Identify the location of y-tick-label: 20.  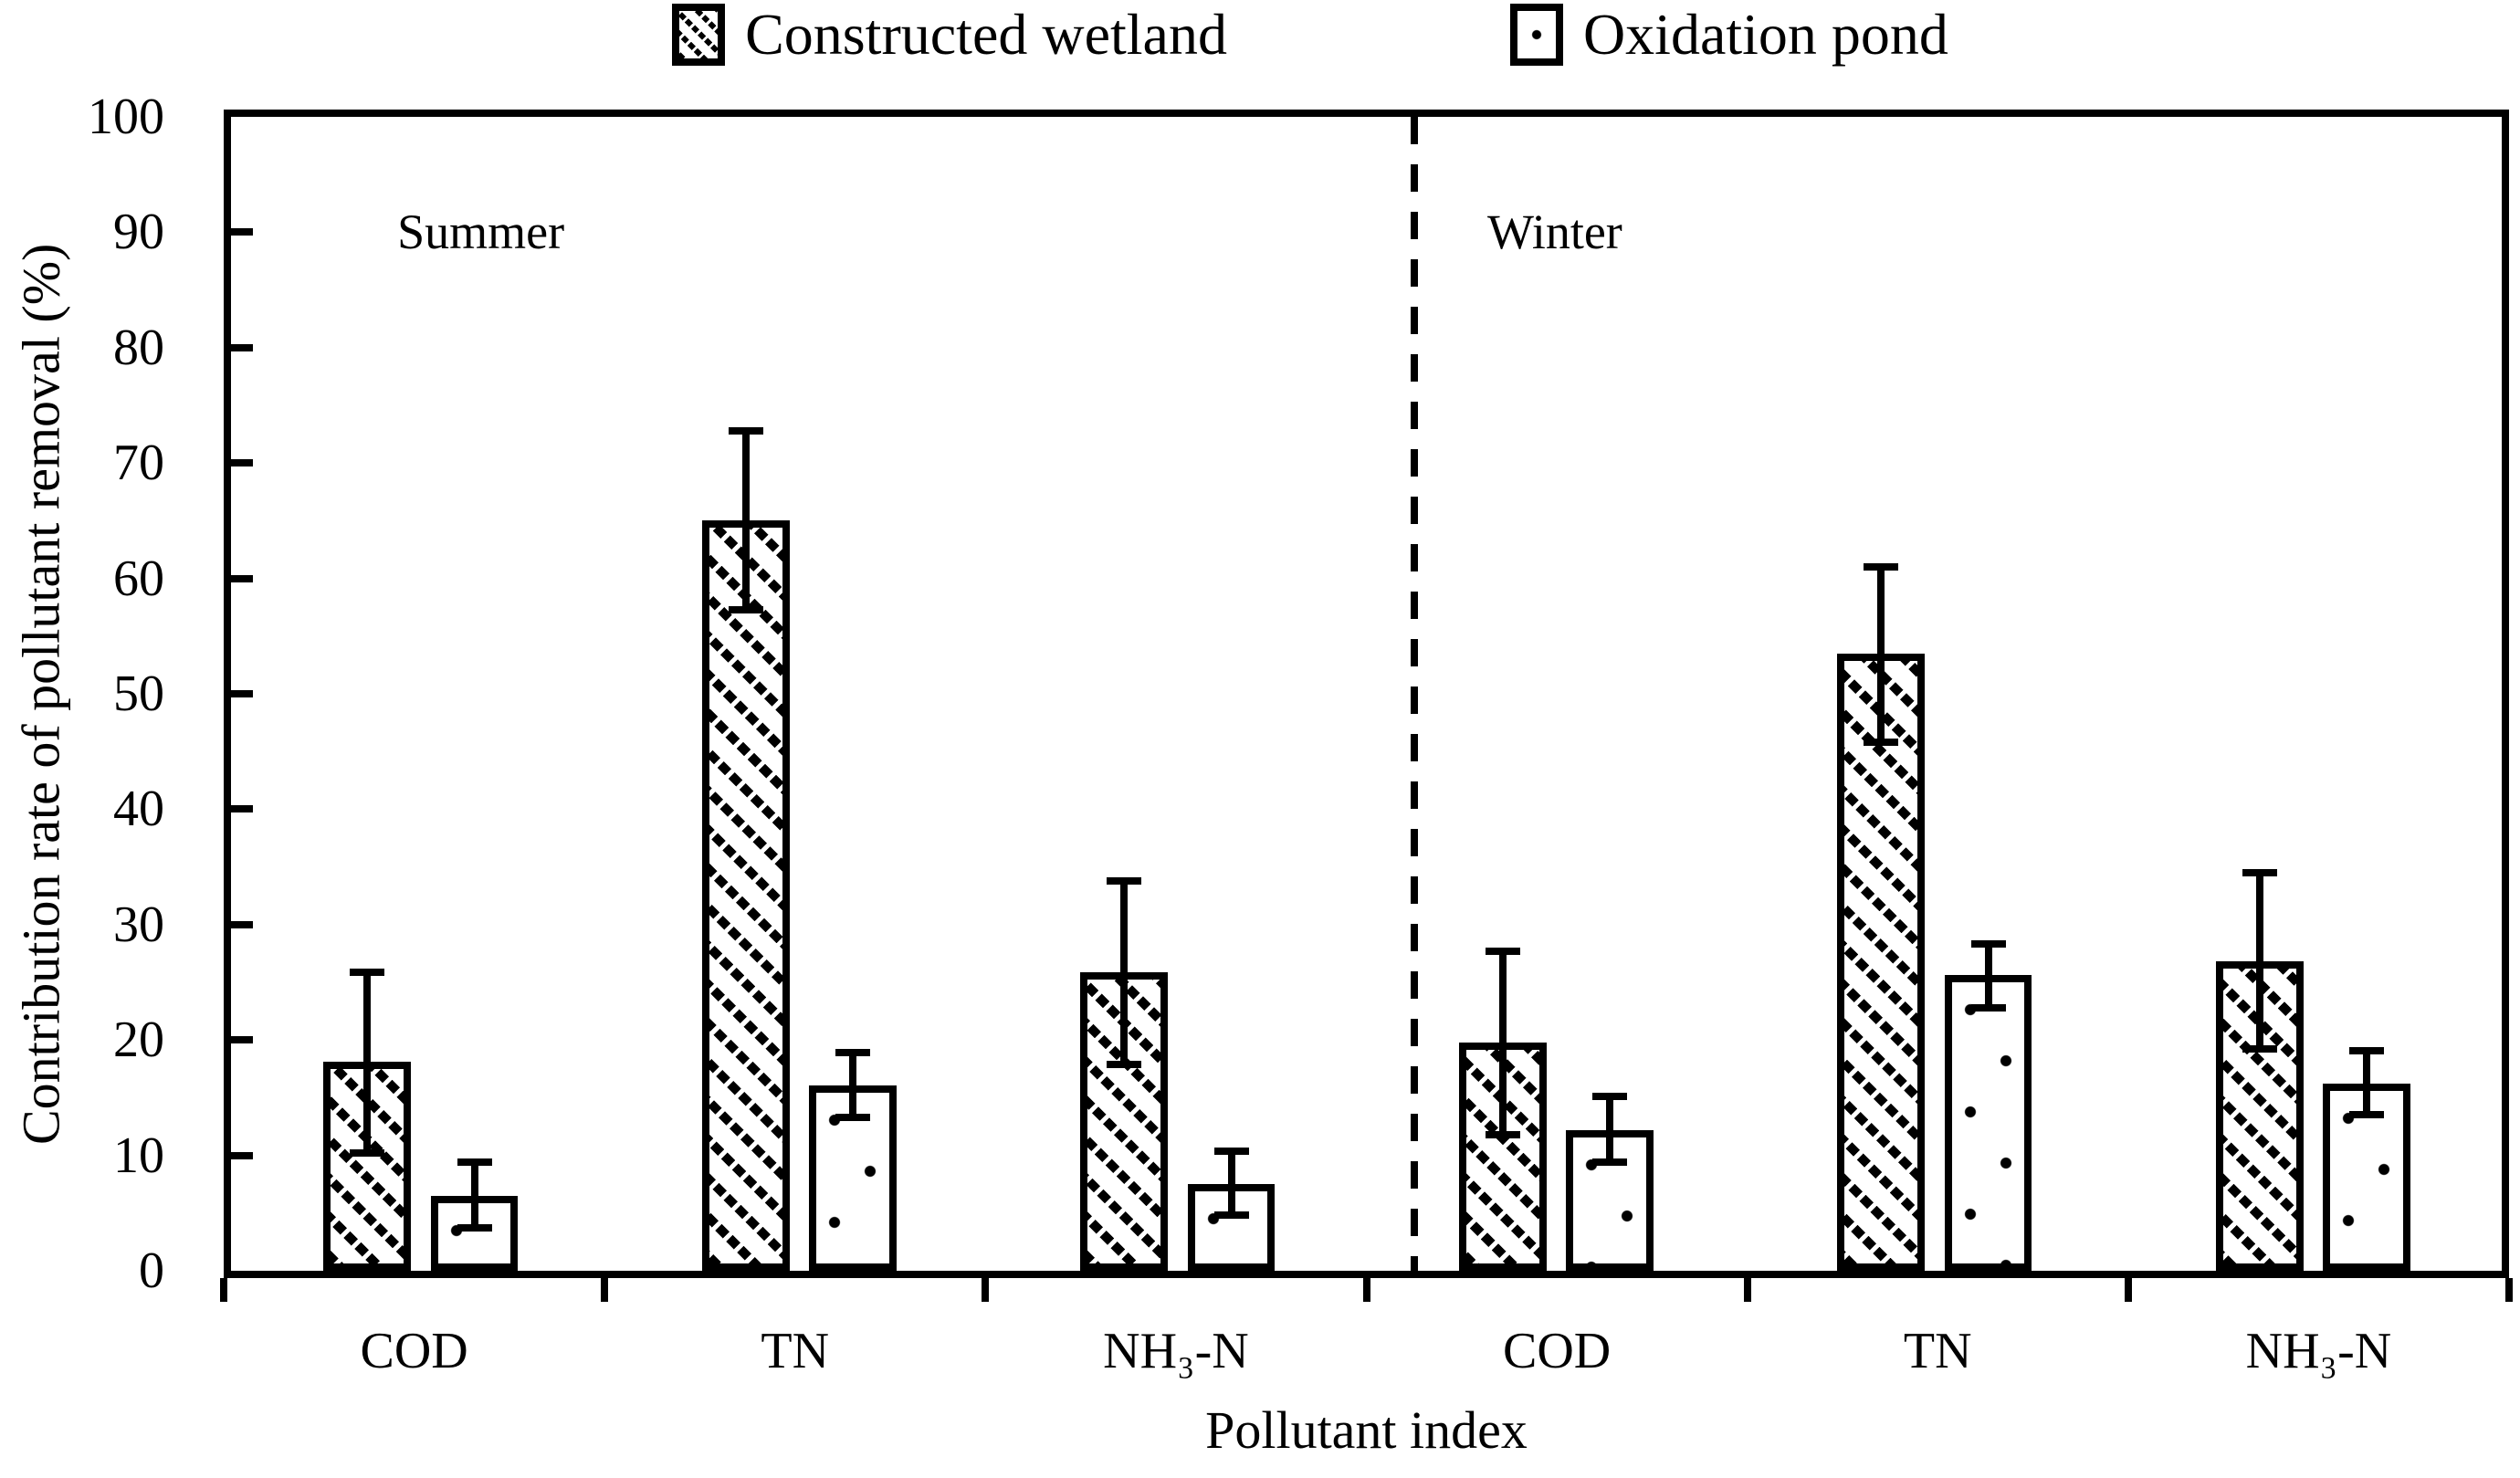
(138, 1040).